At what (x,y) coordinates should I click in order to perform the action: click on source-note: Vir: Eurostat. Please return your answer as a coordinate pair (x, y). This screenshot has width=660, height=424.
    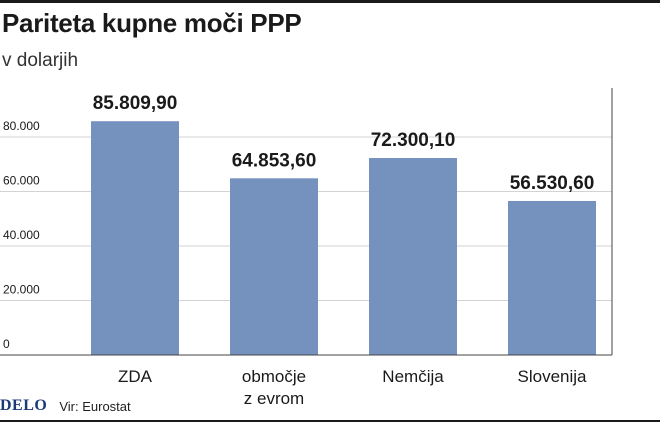
    Looking at the image, I should click on (95, 406).